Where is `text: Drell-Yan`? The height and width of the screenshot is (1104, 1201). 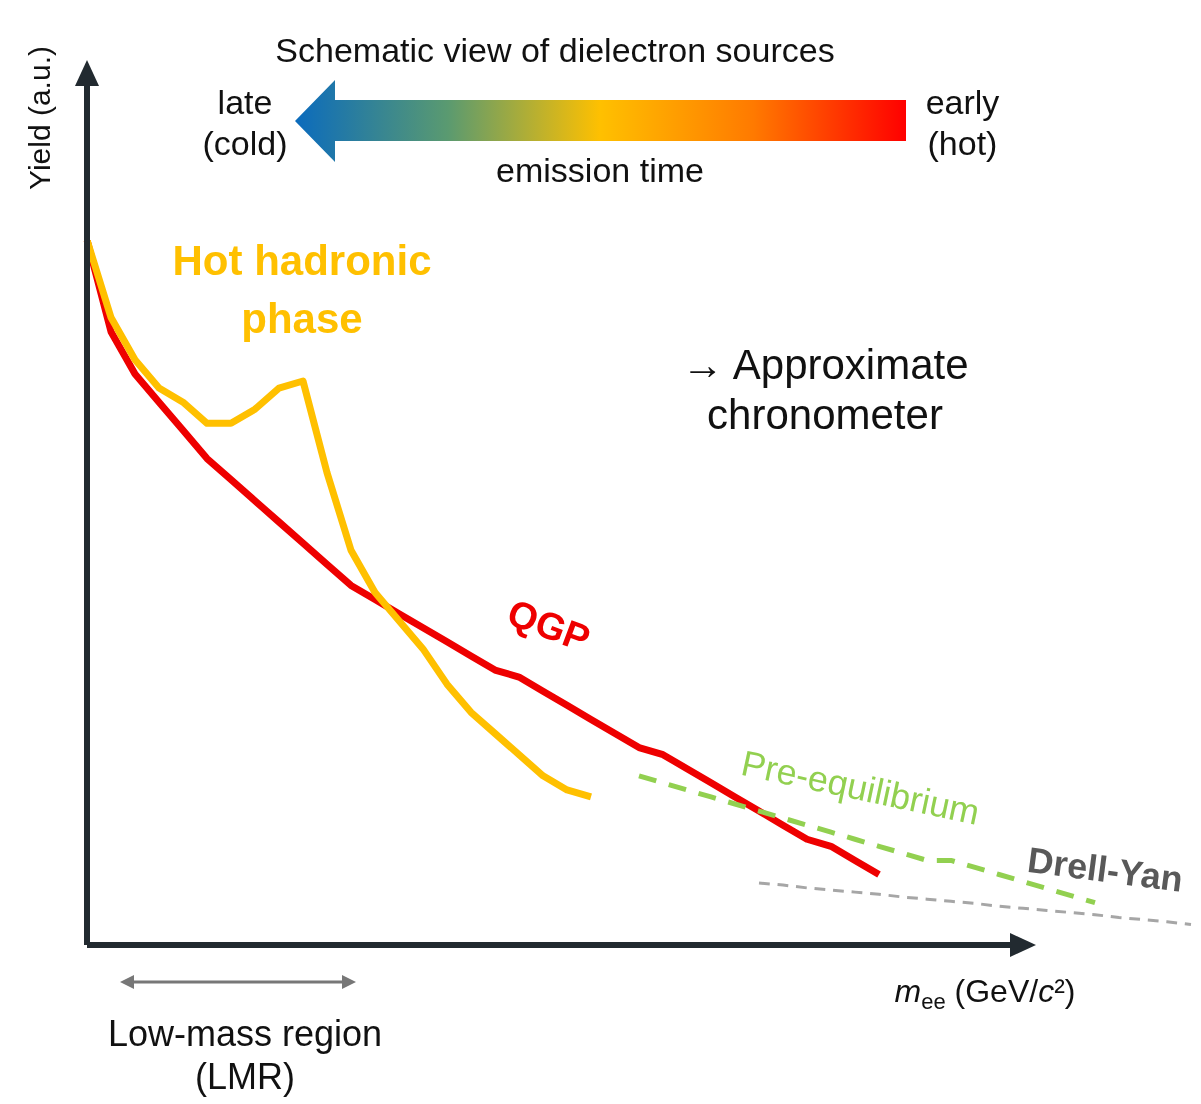 text: Drell-Yan is located at coordinates (1105, 869).